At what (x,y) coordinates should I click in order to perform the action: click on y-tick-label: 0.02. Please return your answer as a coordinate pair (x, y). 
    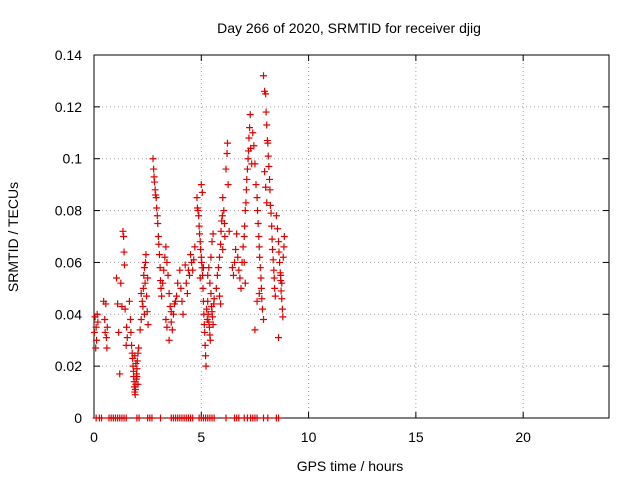
    Looking at the image, I should click on (68, 366).